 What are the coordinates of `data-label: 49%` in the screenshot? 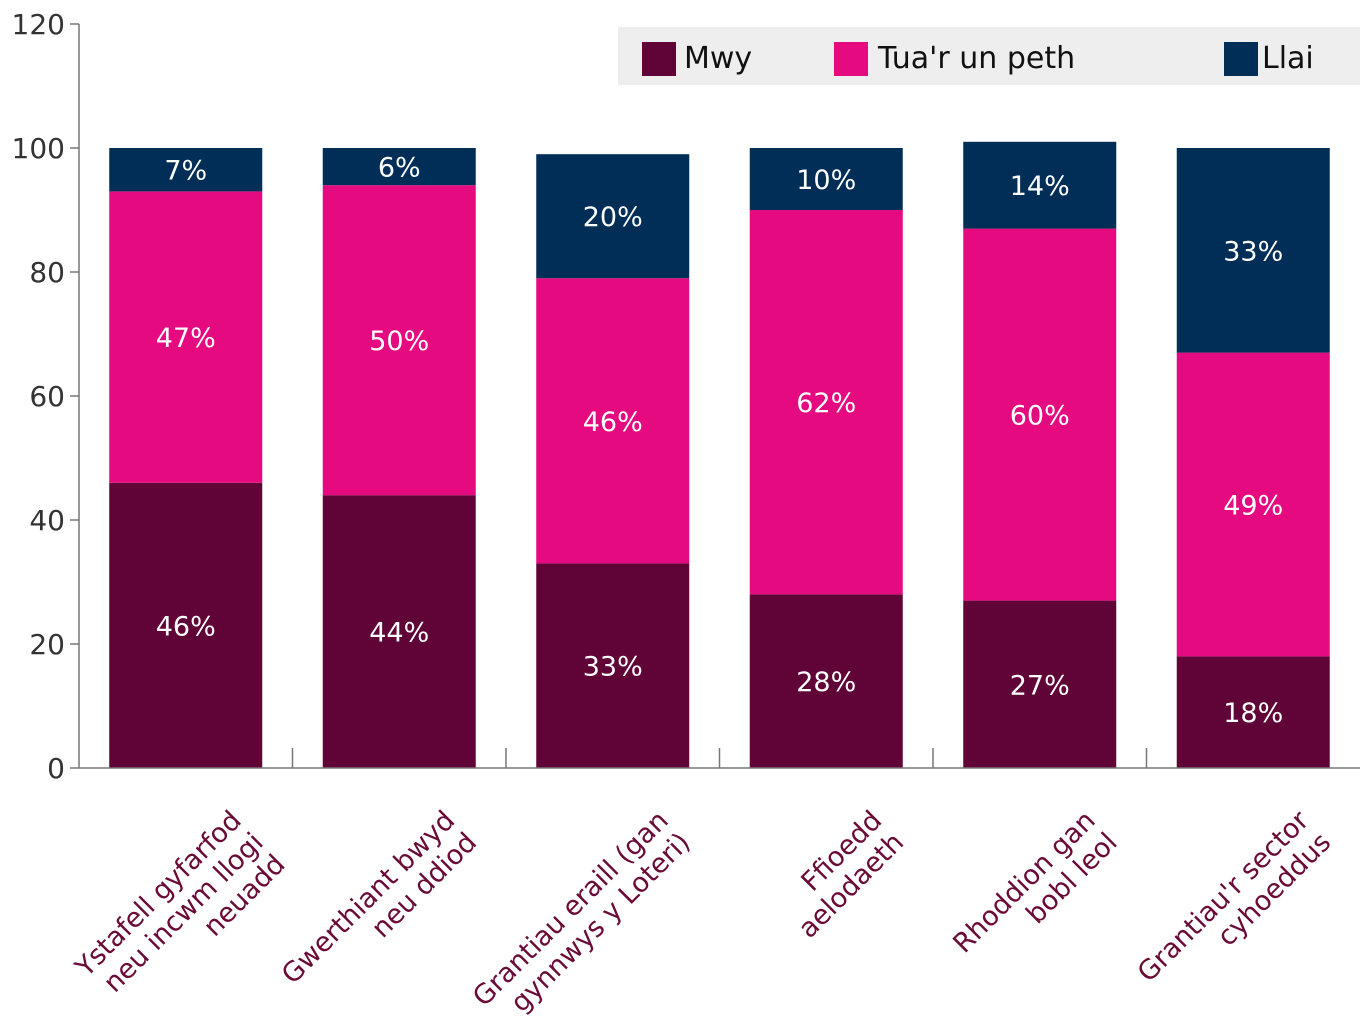 It's located at (1253, 506).